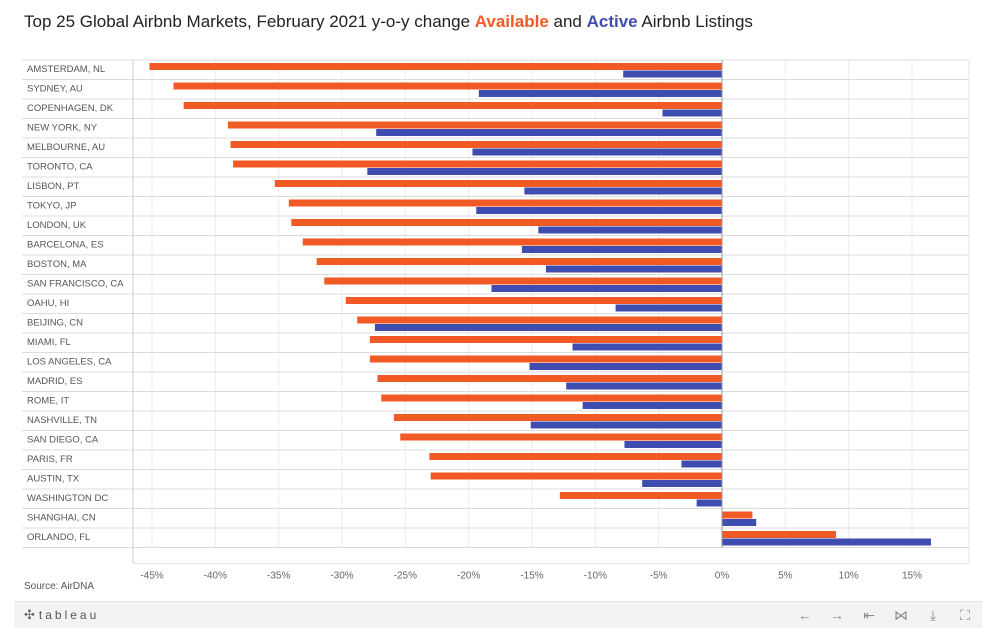 The width and height of the screenshot is (1000, 636). What do you see at coordinates (511, 21) in the screenshot?
I see `title-available-series: Available` at bounding box center [511, 21].